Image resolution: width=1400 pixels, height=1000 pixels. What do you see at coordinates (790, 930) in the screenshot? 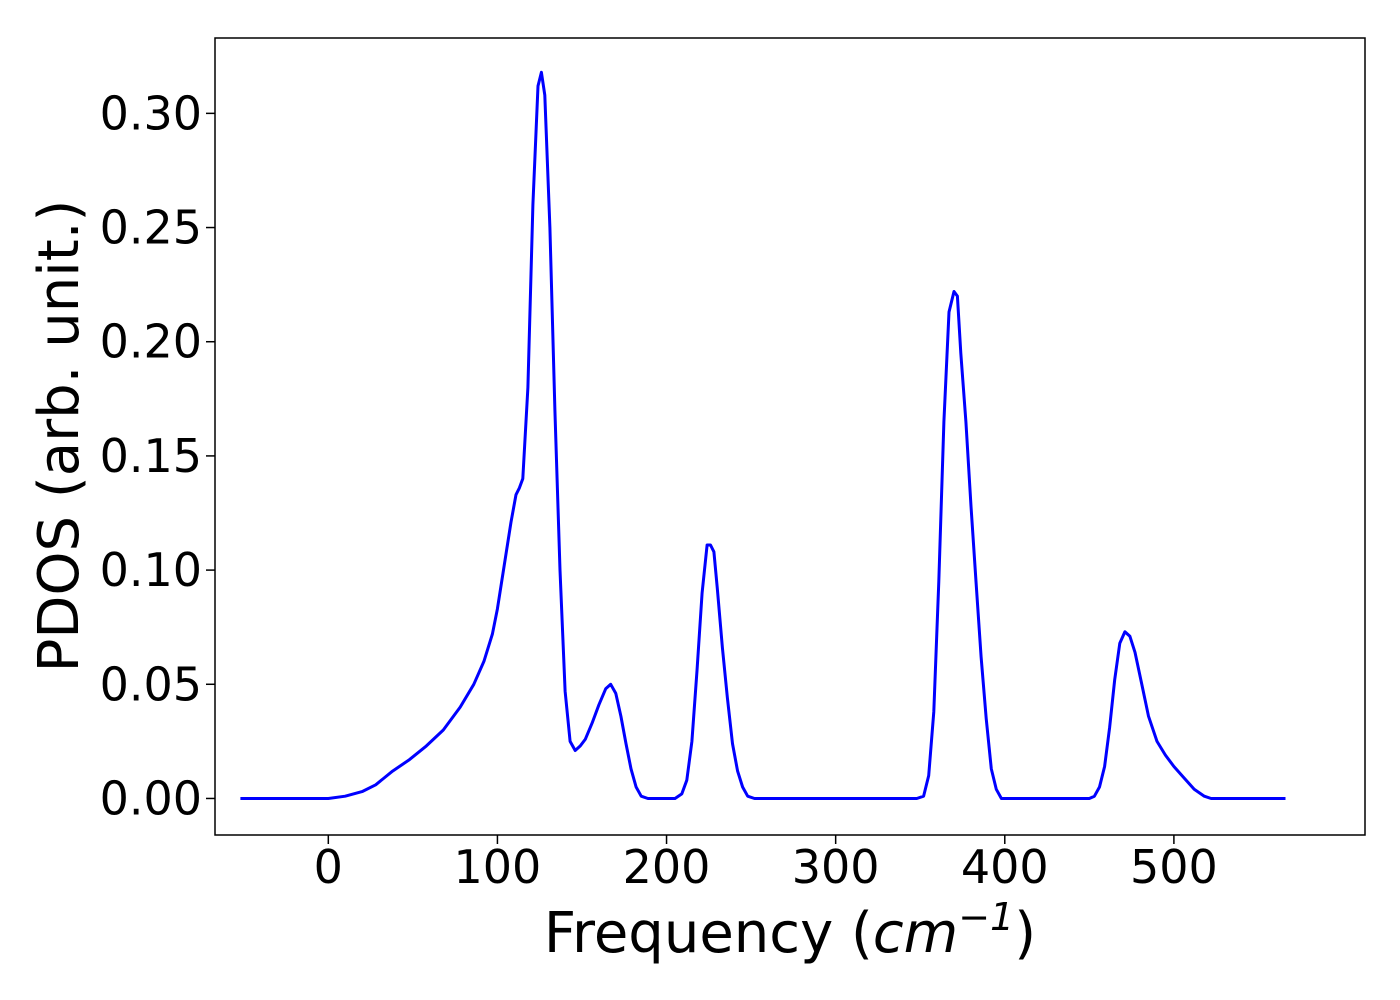
I see `x-axis-label: Frequency (cm−1)` at bounding box center [790, 930].